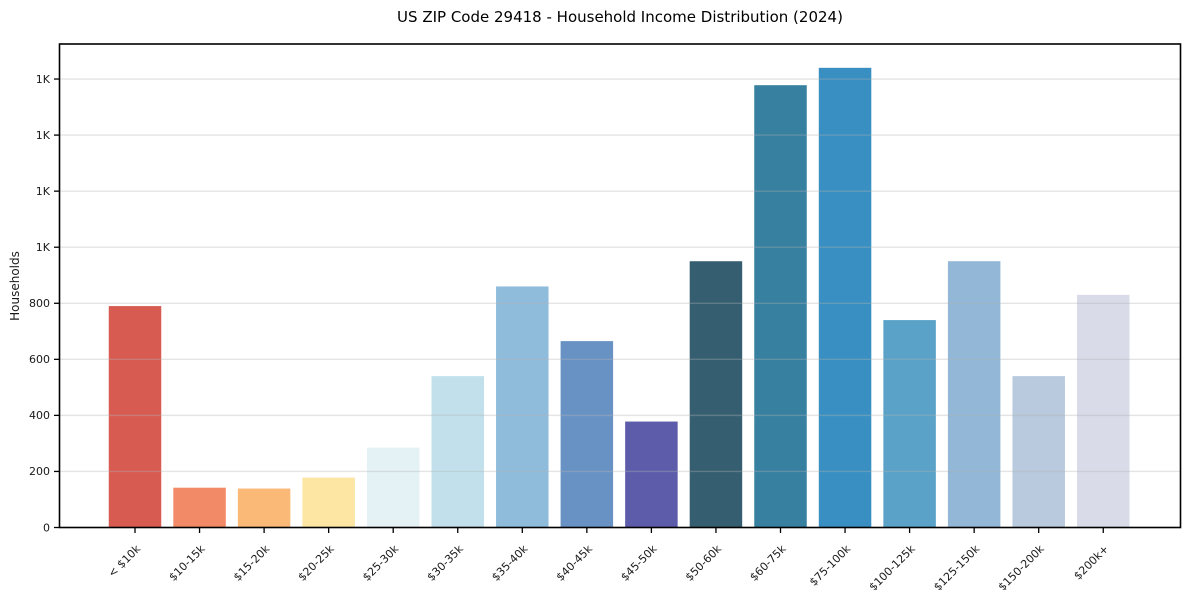  Describe the element at coordinates (651, 474) in the screenshot. I see `bar-$45-50k` at that location.